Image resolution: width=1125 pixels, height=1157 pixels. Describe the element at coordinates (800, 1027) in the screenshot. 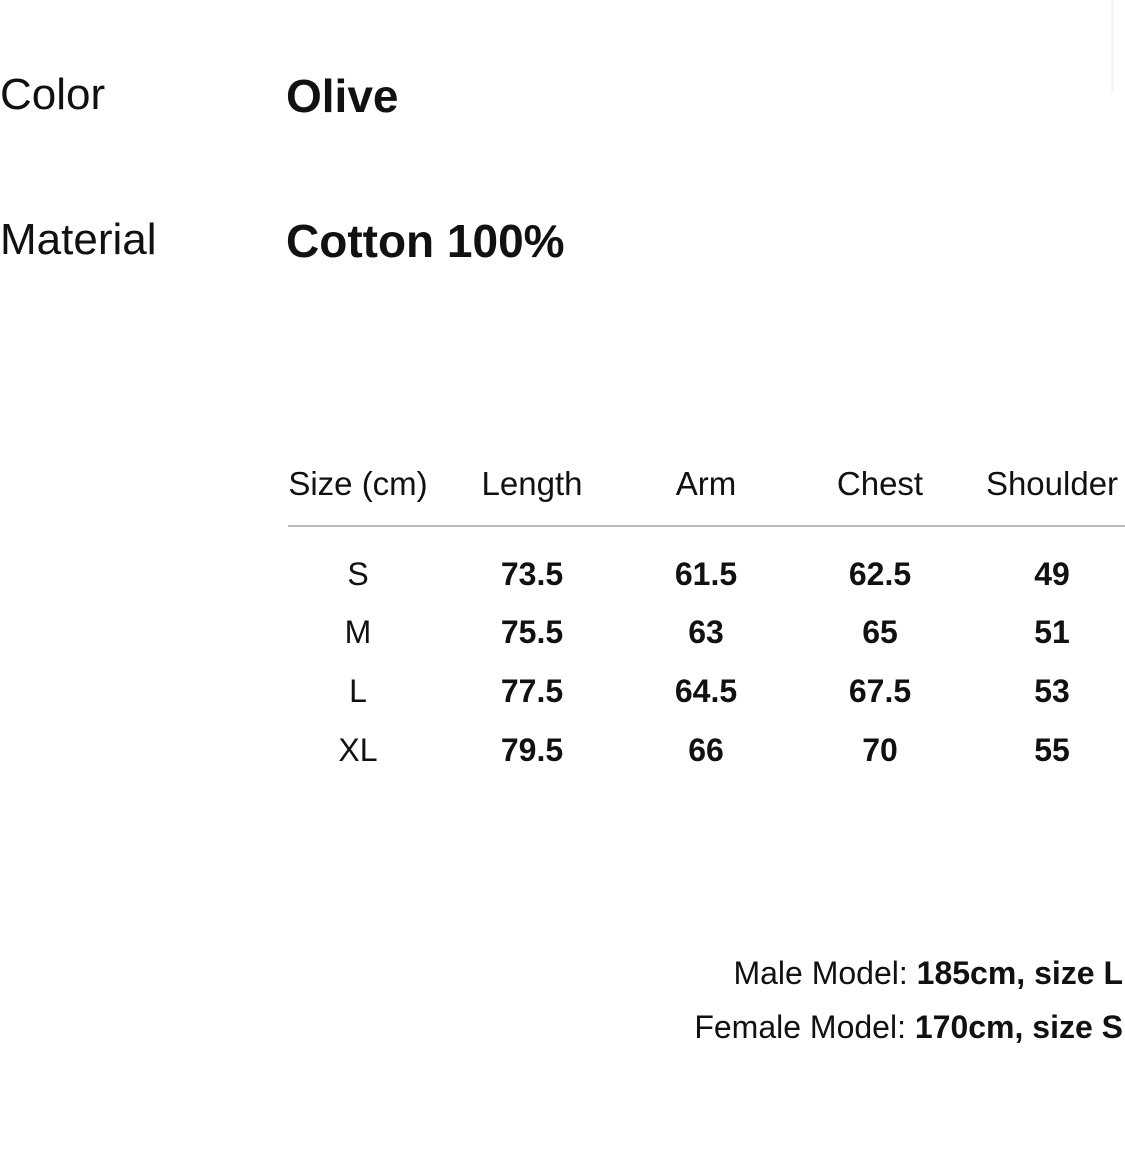

I see `female-model-label: Female Model:` at that location.